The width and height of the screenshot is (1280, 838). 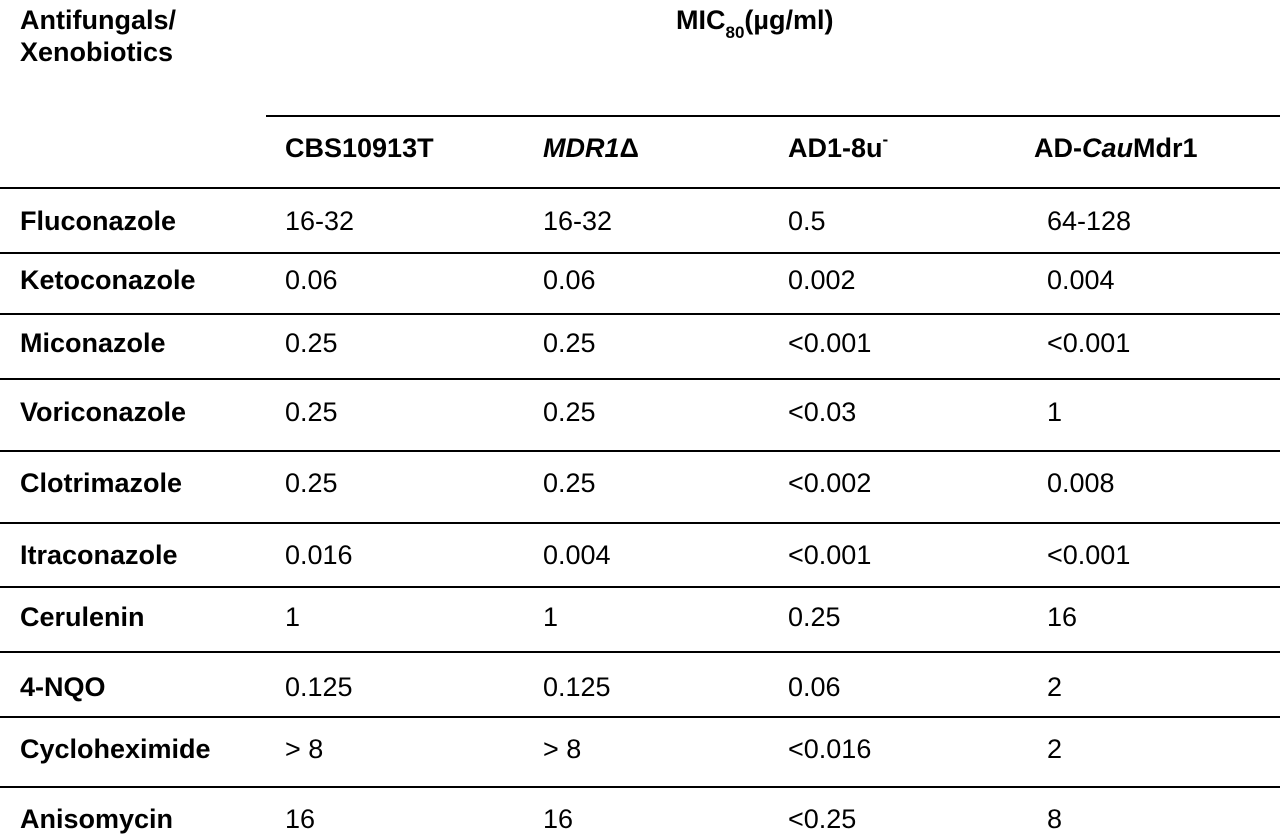 What do you see at coordinates (629, 148) in the screenshot?
I see `column-header-mdr1-suffix: Δ` at bounding box center [629, 148].